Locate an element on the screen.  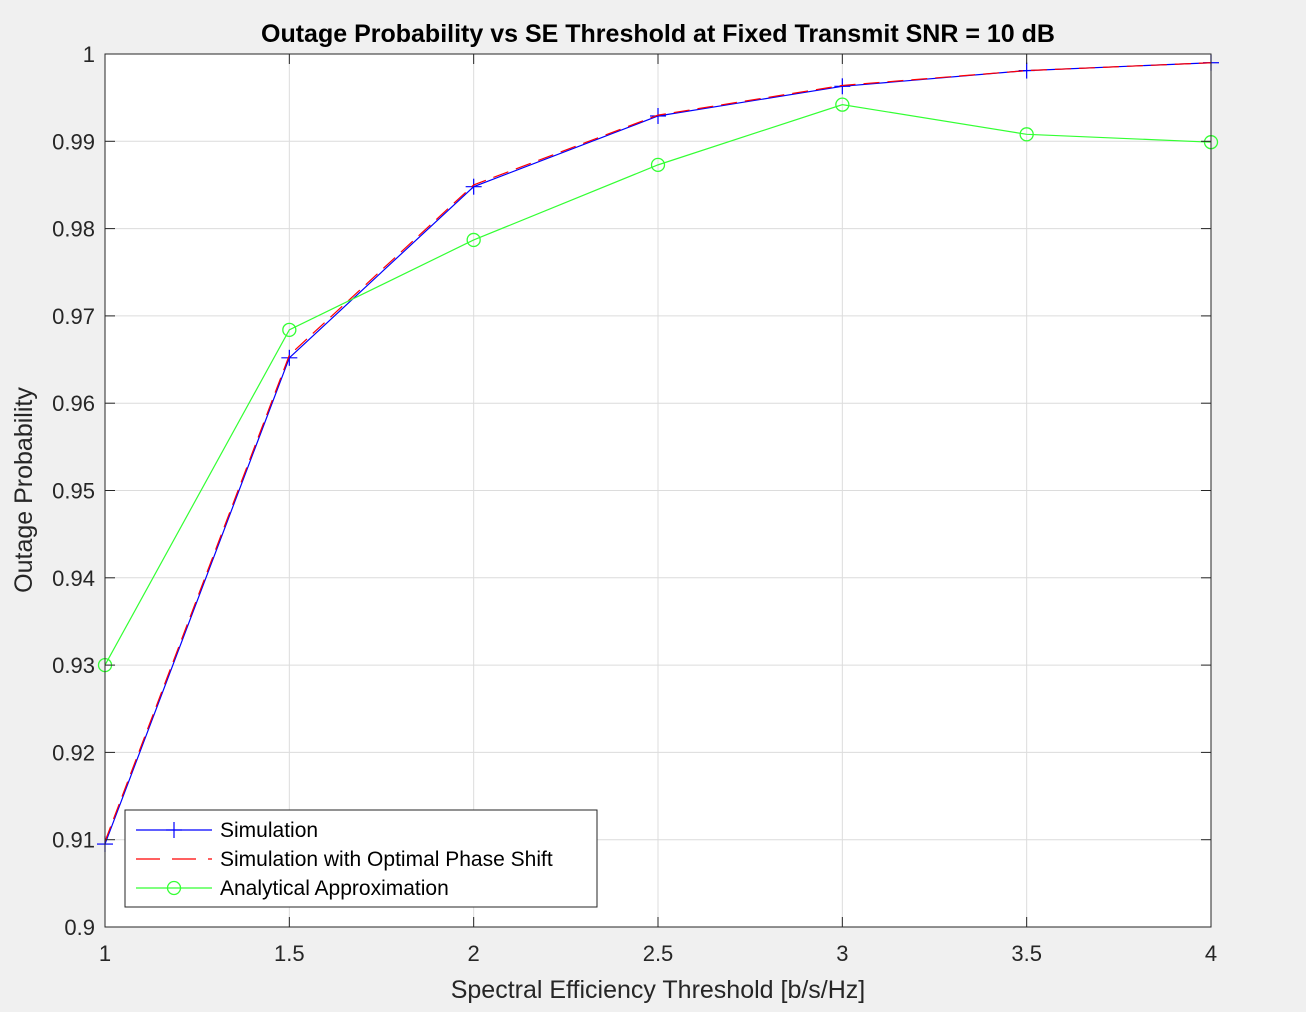
x-tick-label: 3.5 is located at coordinates (1026, 953).